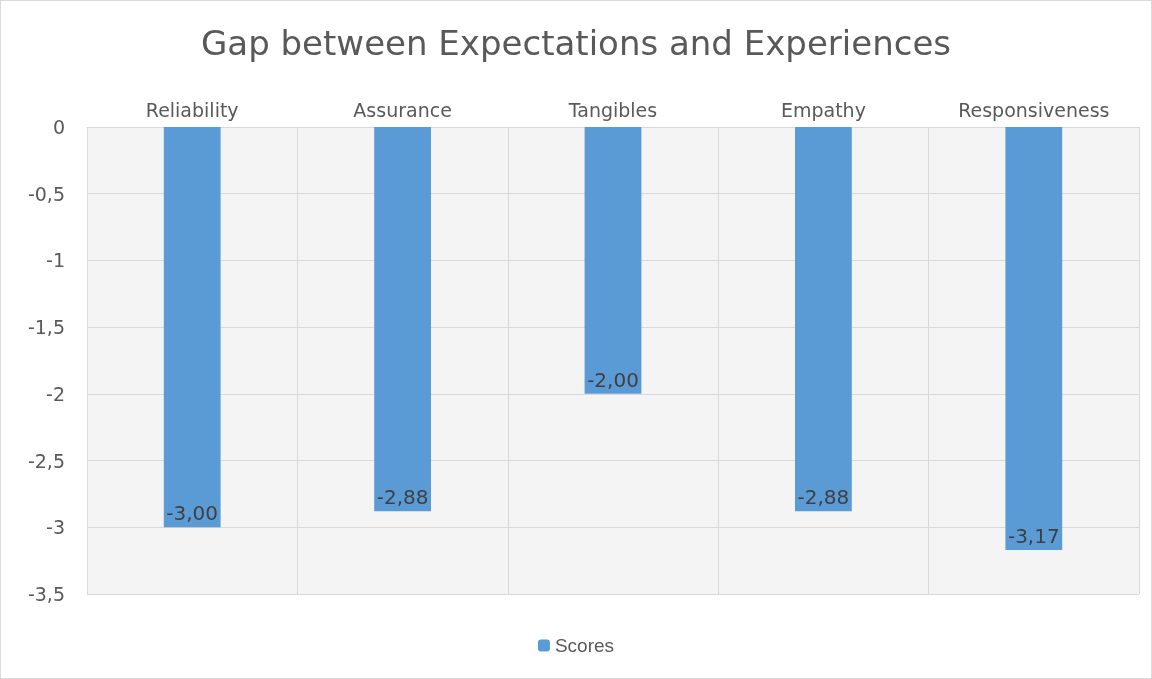 The image size is (1152, 679). Describe the element at coordinates (1034, 109) in the screenshot. I see `x-tick-label: Responsiveness` at that location.